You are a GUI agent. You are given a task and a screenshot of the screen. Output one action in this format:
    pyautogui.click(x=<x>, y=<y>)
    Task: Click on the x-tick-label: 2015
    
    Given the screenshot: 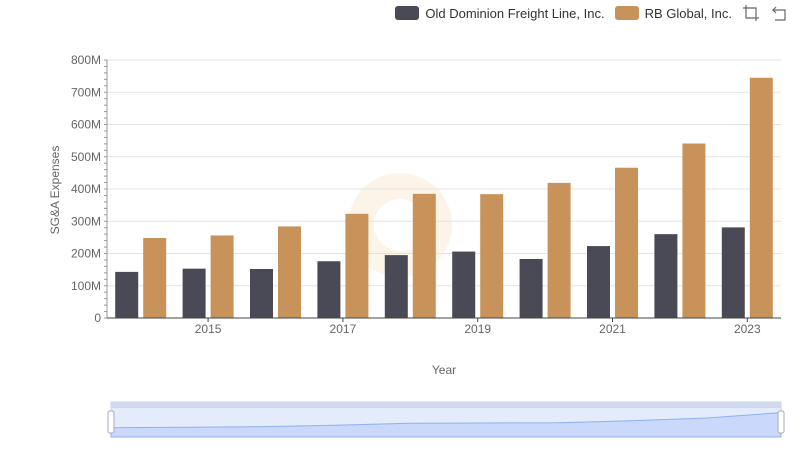 What is the action you would take?
    pyautogui.click(x=208, y=329)
    